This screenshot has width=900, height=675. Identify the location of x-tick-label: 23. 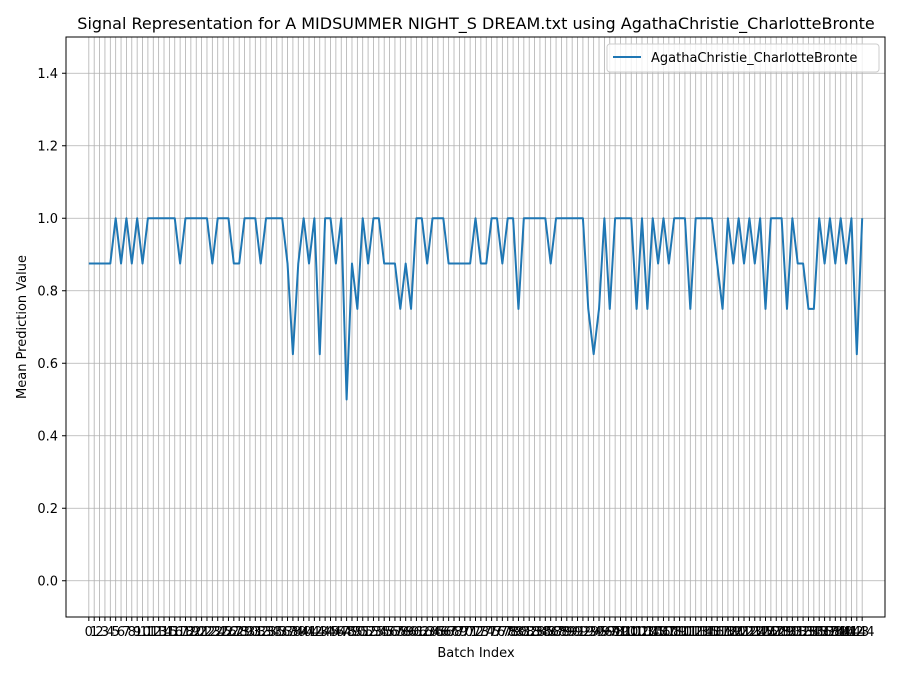
(212, 632).